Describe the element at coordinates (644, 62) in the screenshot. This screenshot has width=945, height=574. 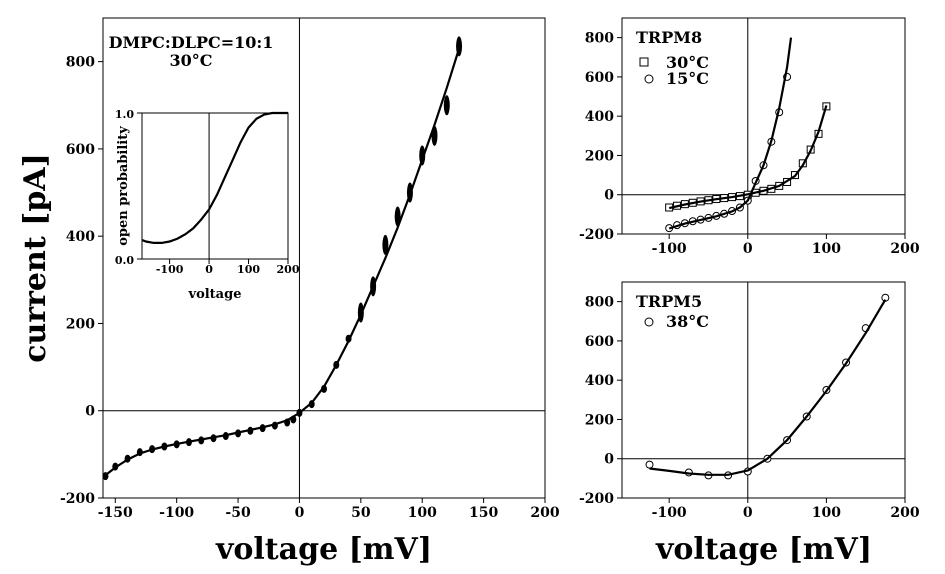
I see `legend-marker-square` at that location.